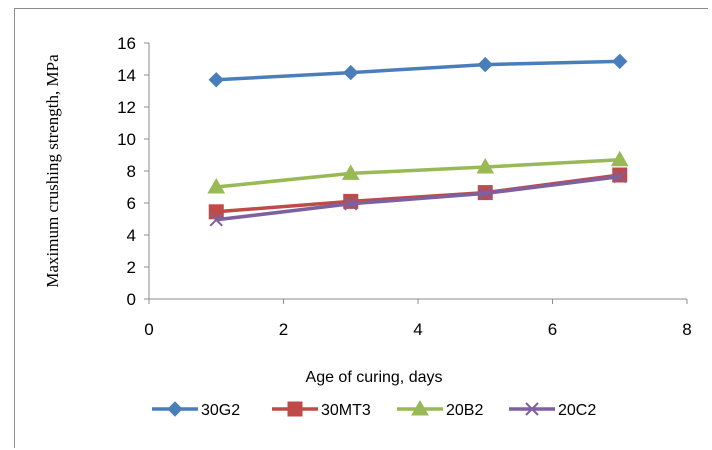 The height and width of the screenshot is (450, 712). What do you see at coordinates (131, 235) in the screenshot?
I see `y-tick-label: 4` at bounding box center [131, 235].